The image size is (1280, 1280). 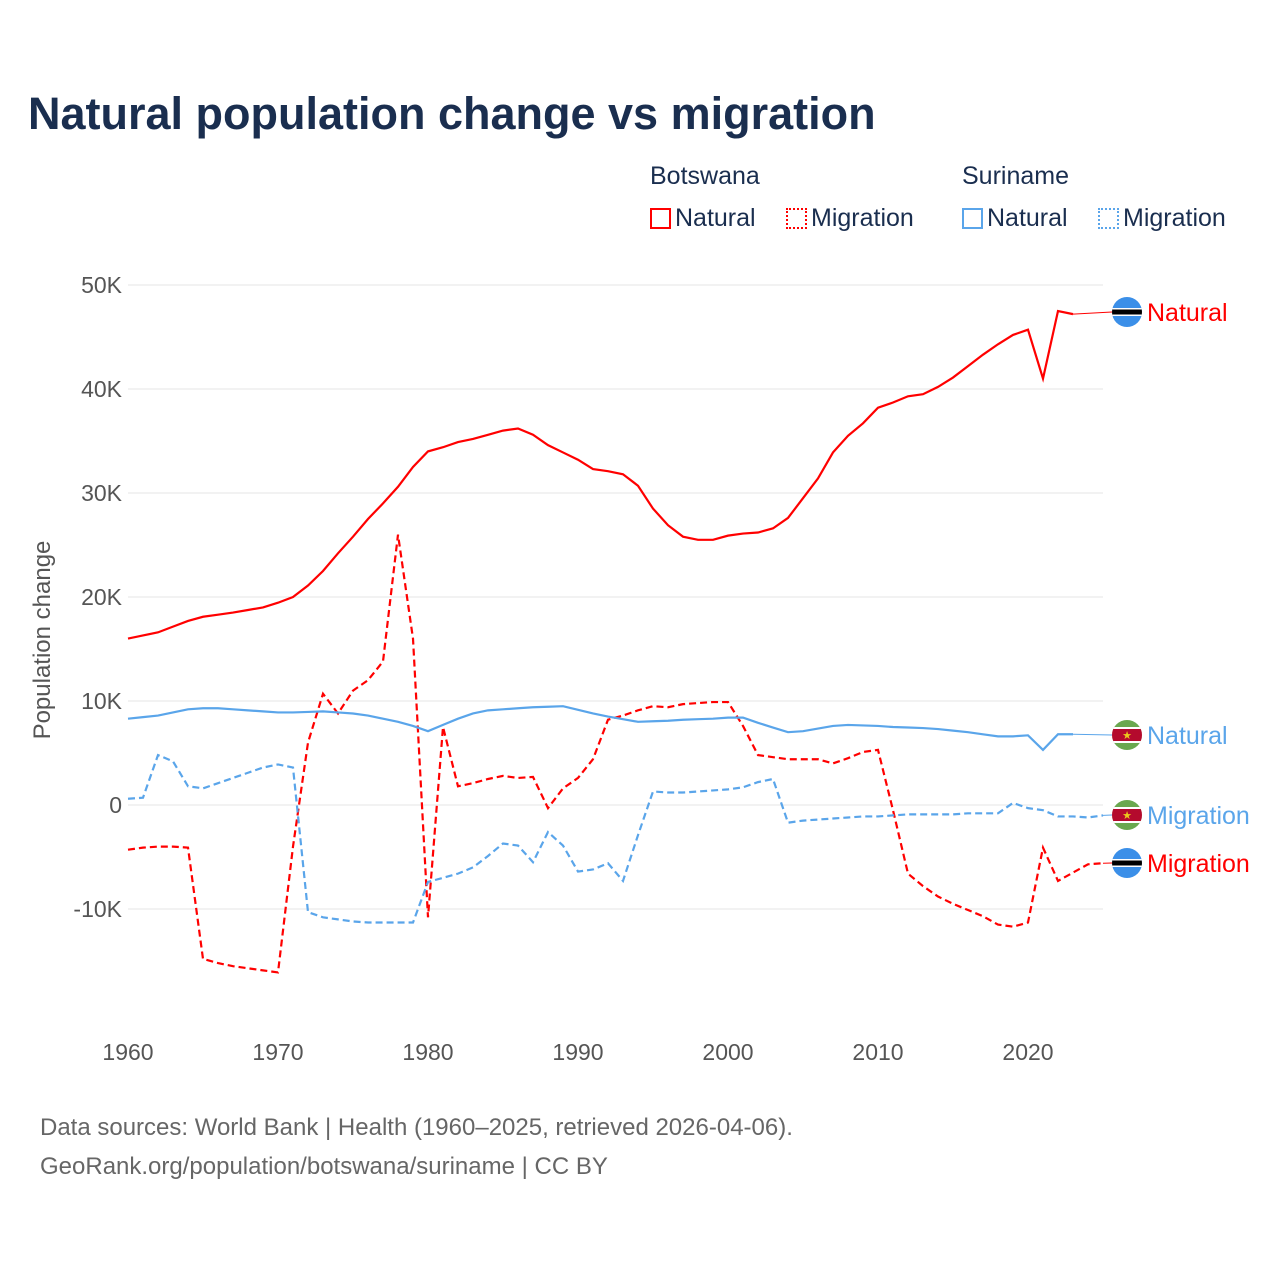 I want to click on legend-group-botswana: Botswana, so click(x=705, y=176).